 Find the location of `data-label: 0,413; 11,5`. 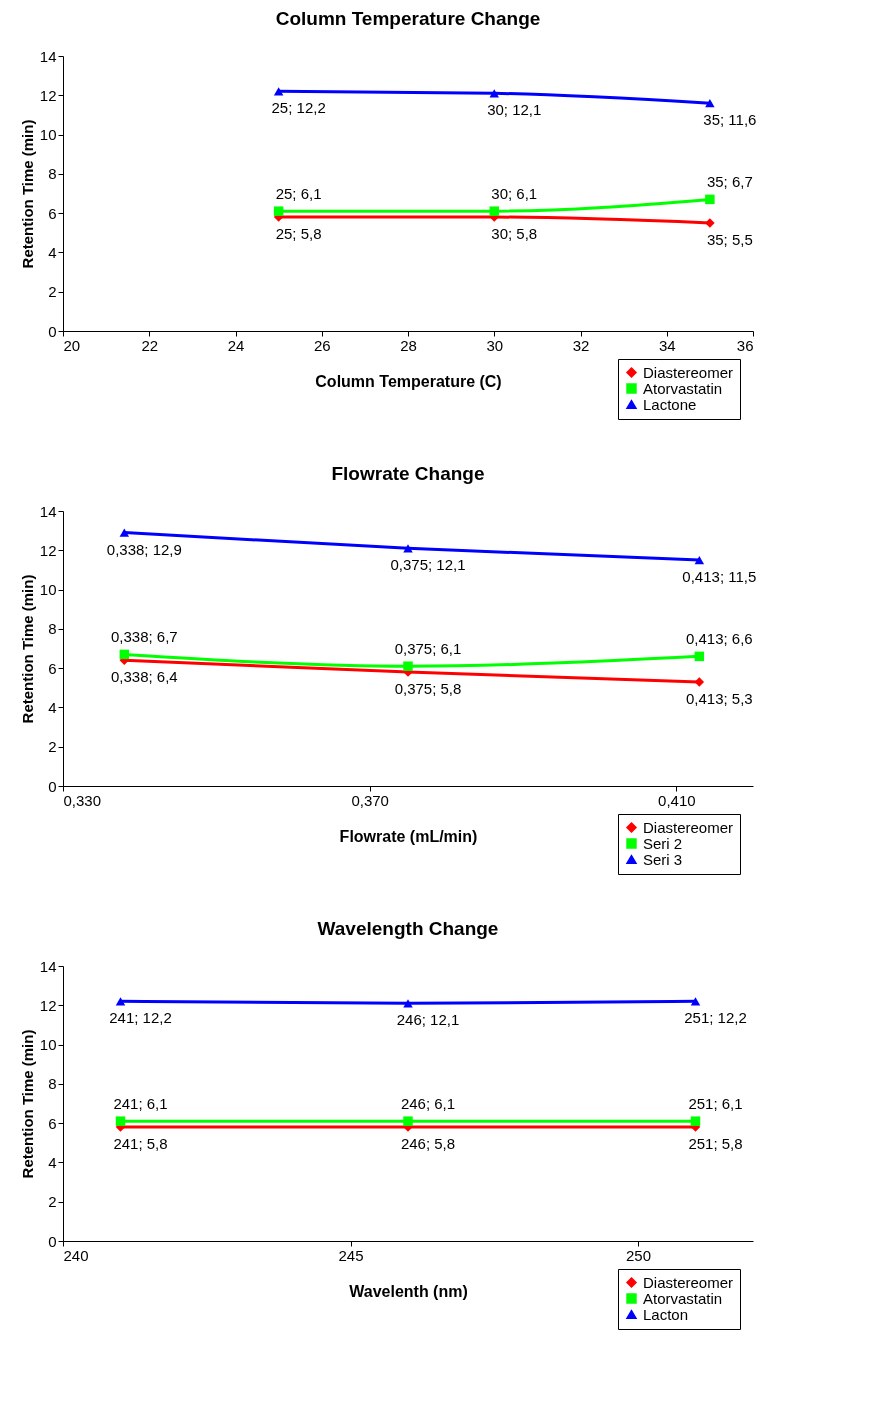

data-label: 0,413; 11,5 is located at coordinates (719, 577).